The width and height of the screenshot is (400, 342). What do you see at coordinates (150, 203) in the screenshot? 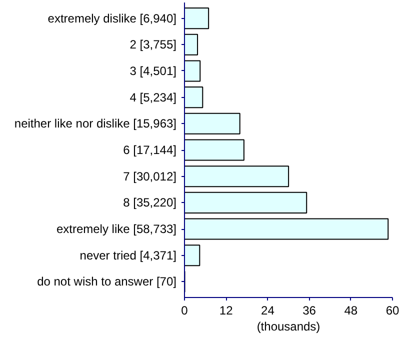
I see `y-tick-label: 8 [35,220]` at bounding box center [150, 203].